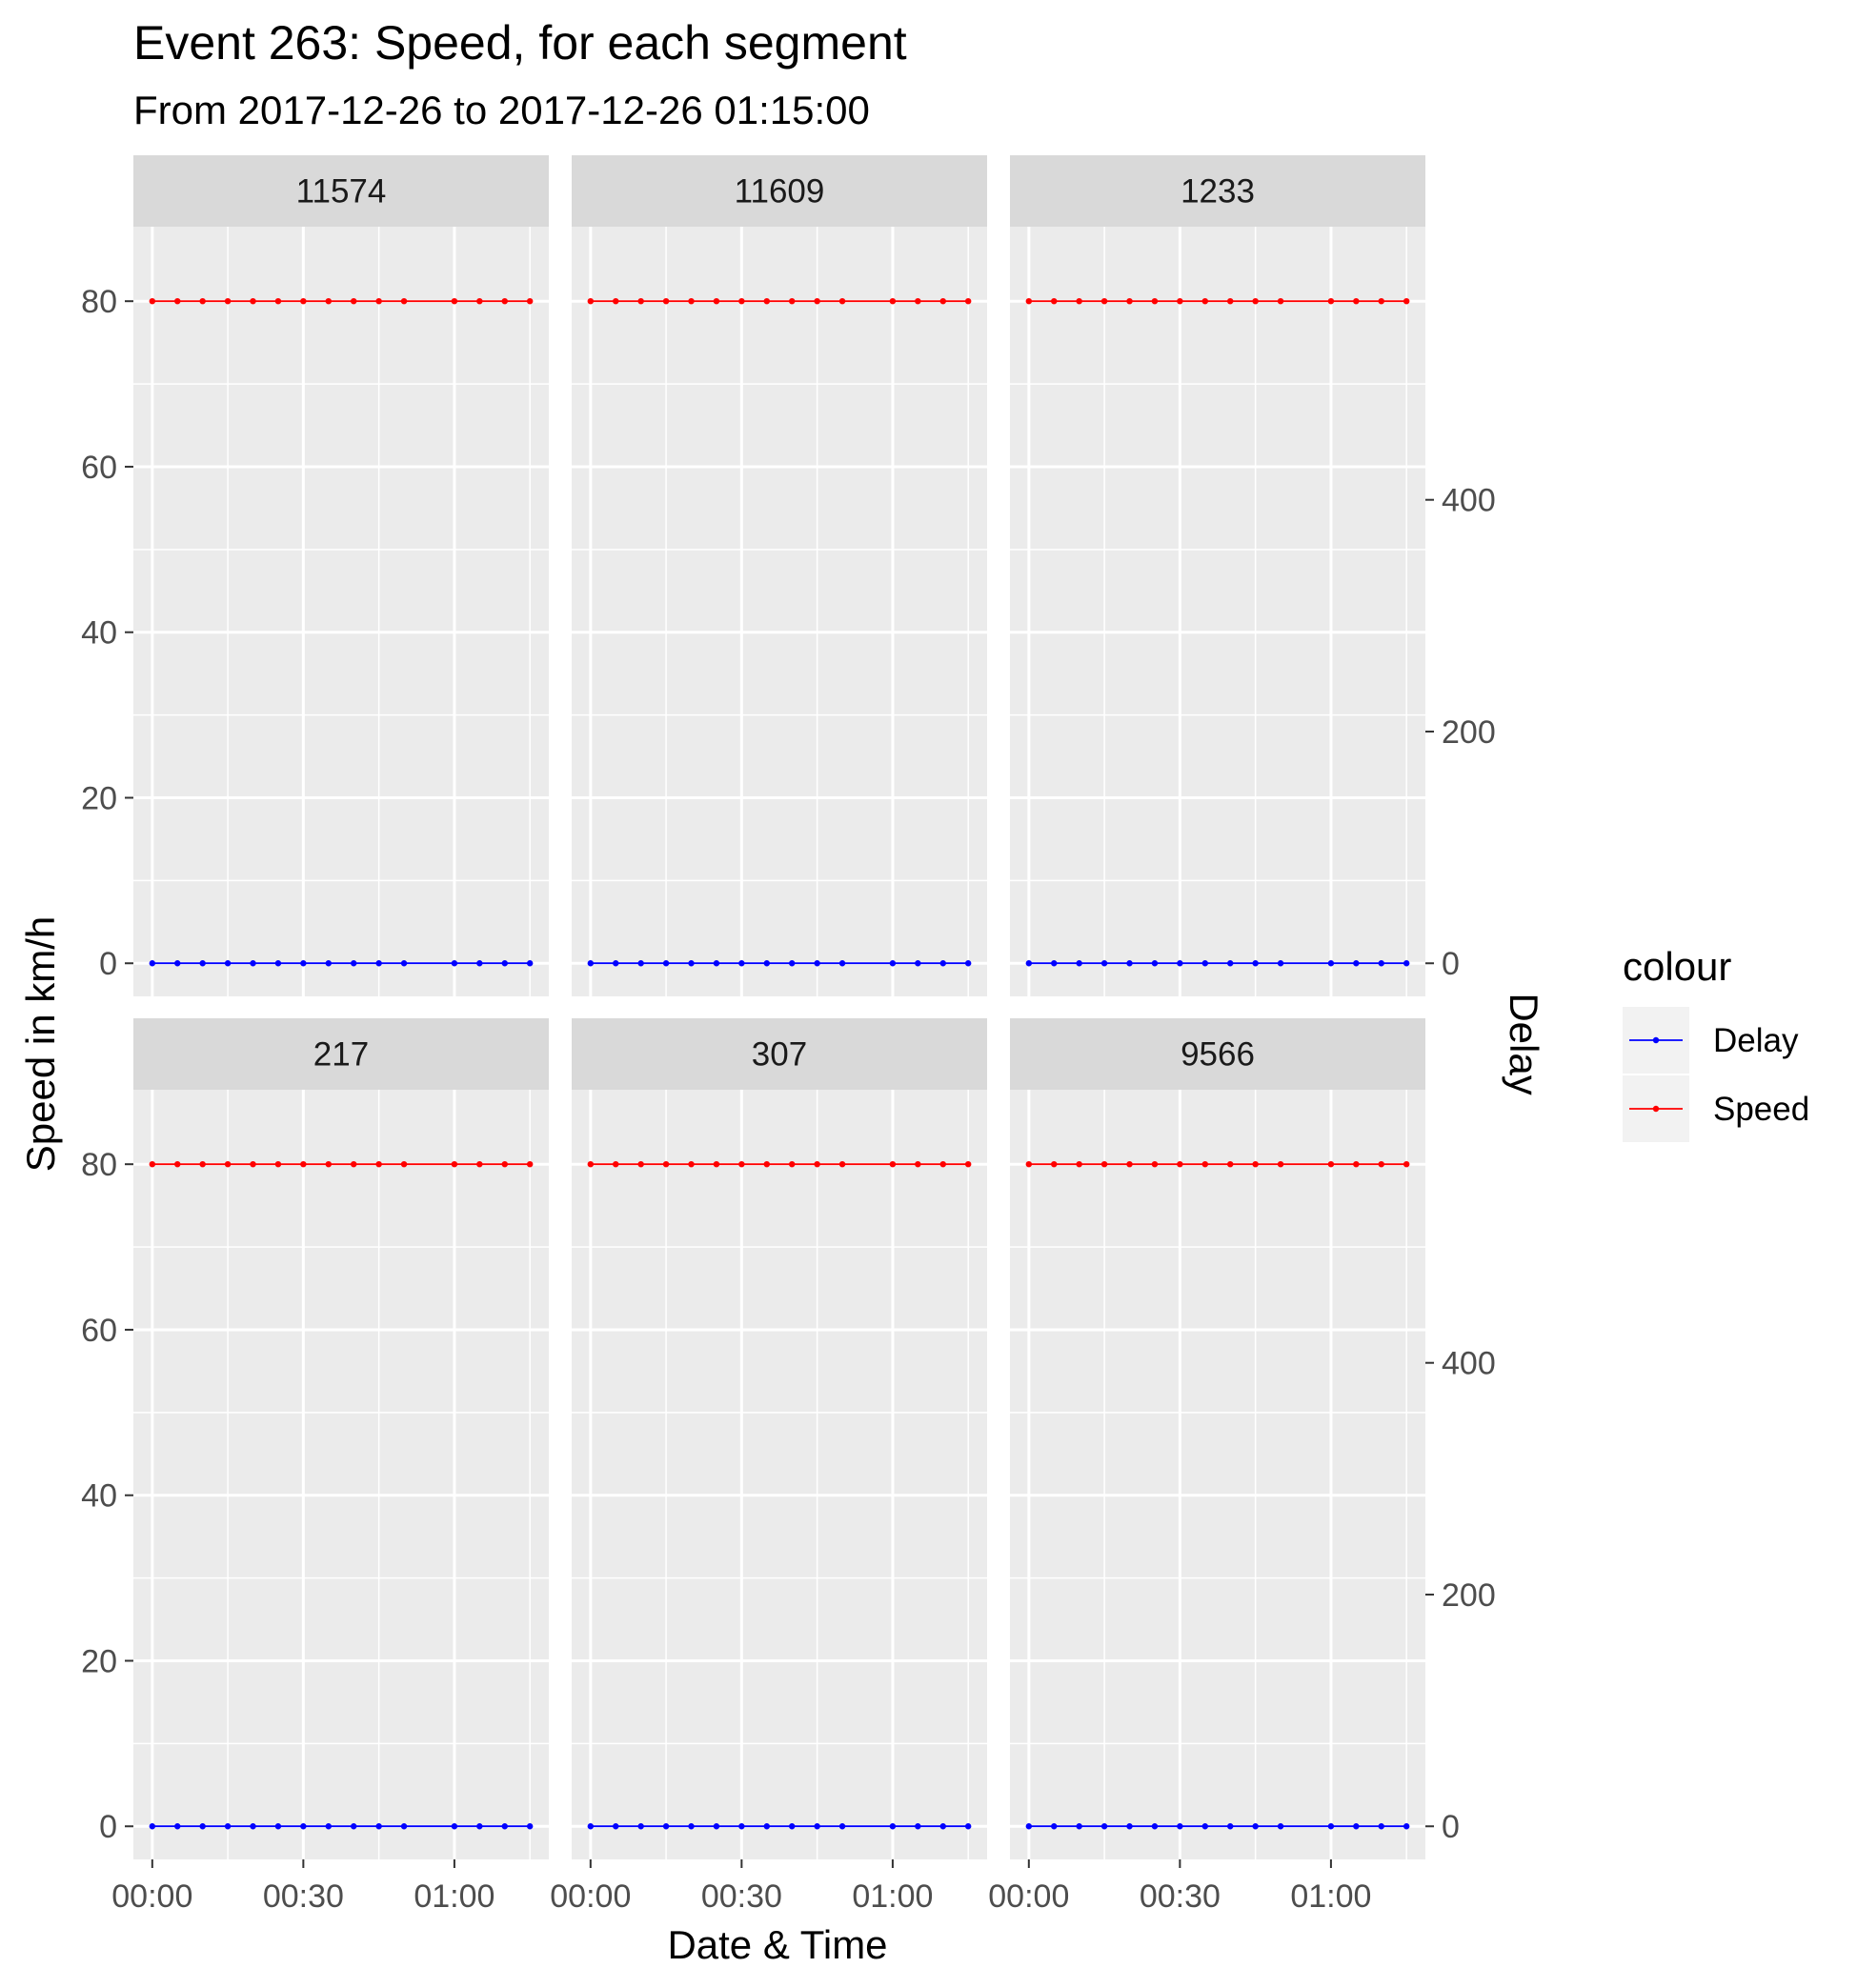 The width and height of the screenshot is (1857, 1988). I want to click on y-tick-label: 40, so click(99, 634).